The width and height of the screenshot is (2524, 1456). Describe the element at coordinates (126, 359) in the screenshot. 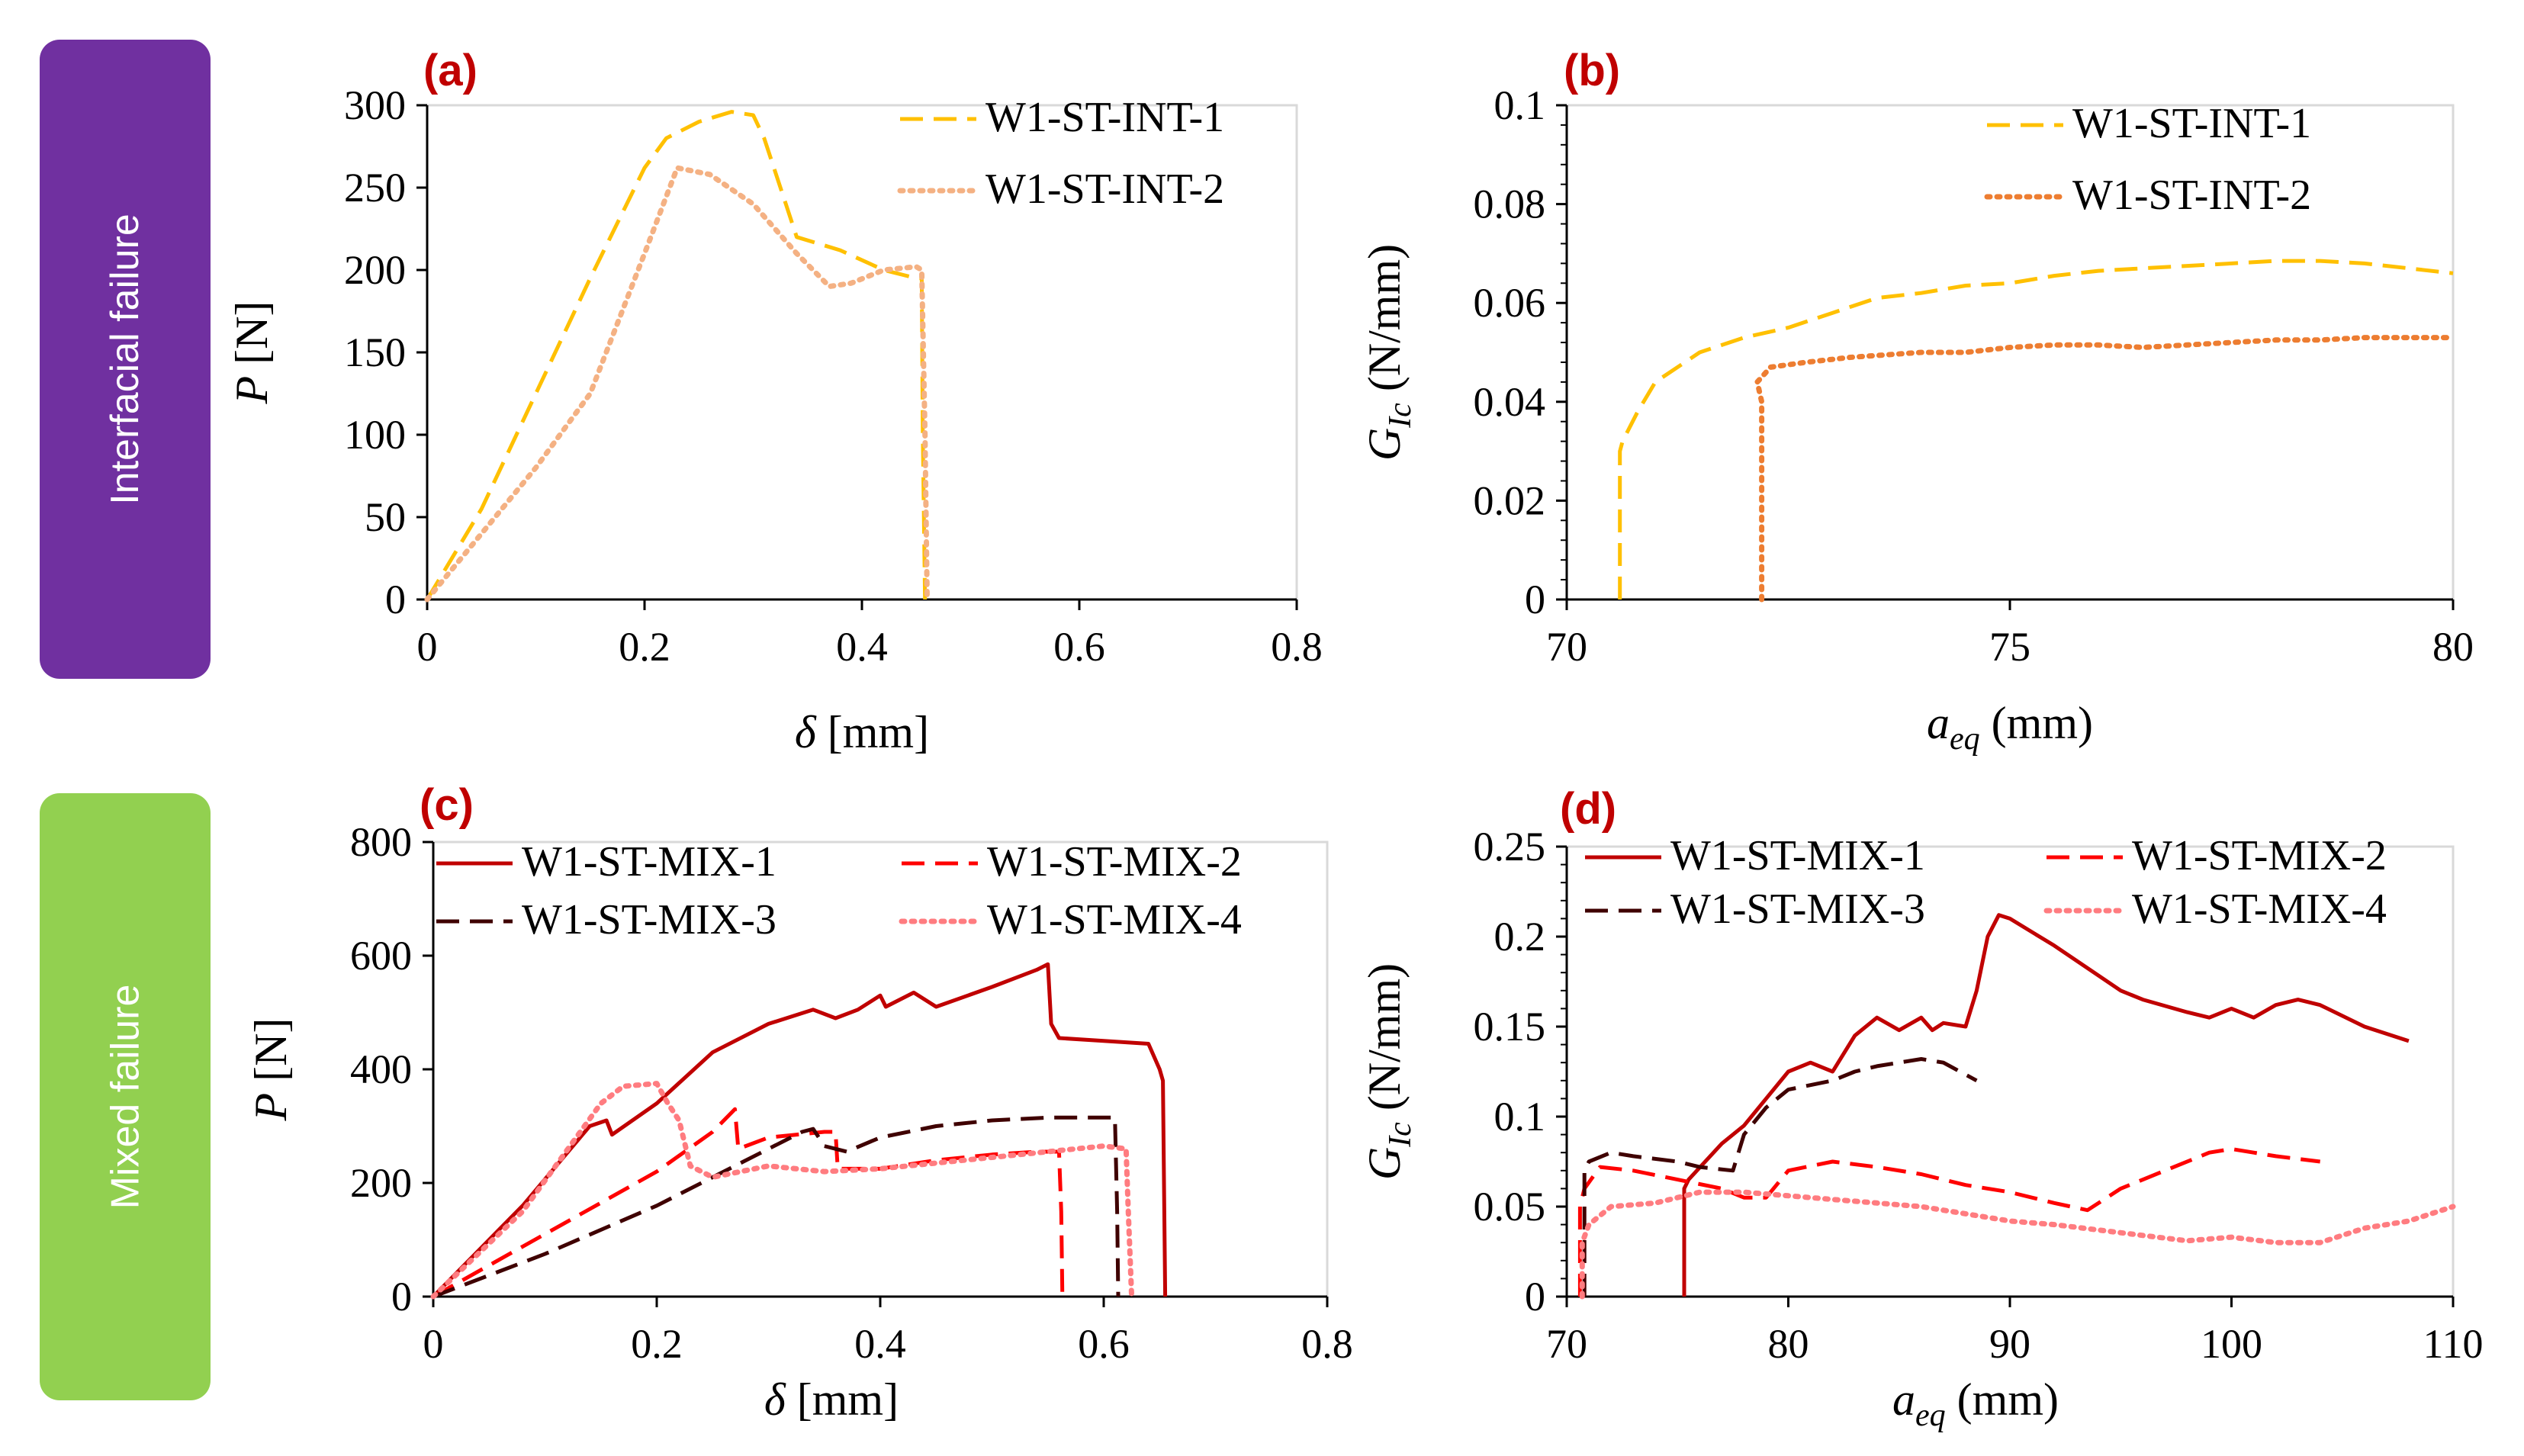

I see `interfacial-failure-label: Interfacial failure` at that location.